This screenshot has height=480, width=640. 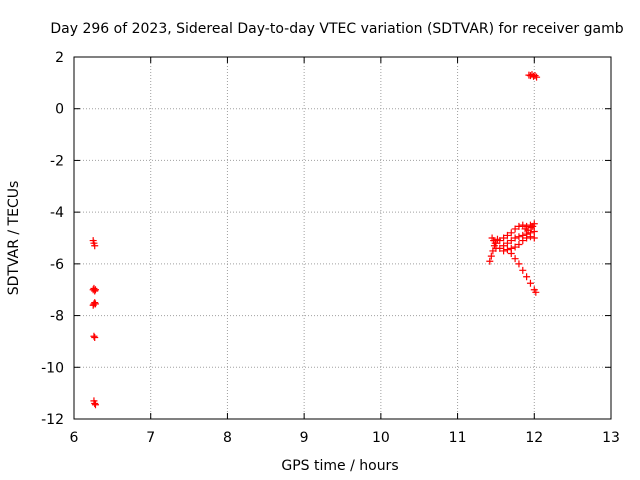 What do you see at coordinates (381, 438) in the screenshot?
I see `x-tick-label: 10` at bounding box center [381, 438].